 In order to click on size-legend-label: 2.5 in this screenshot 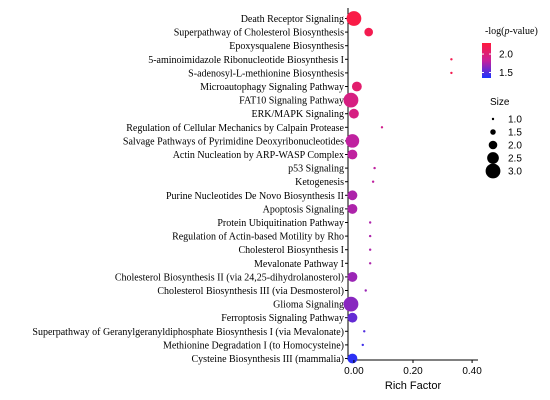, I will do `click(515, 159)`.